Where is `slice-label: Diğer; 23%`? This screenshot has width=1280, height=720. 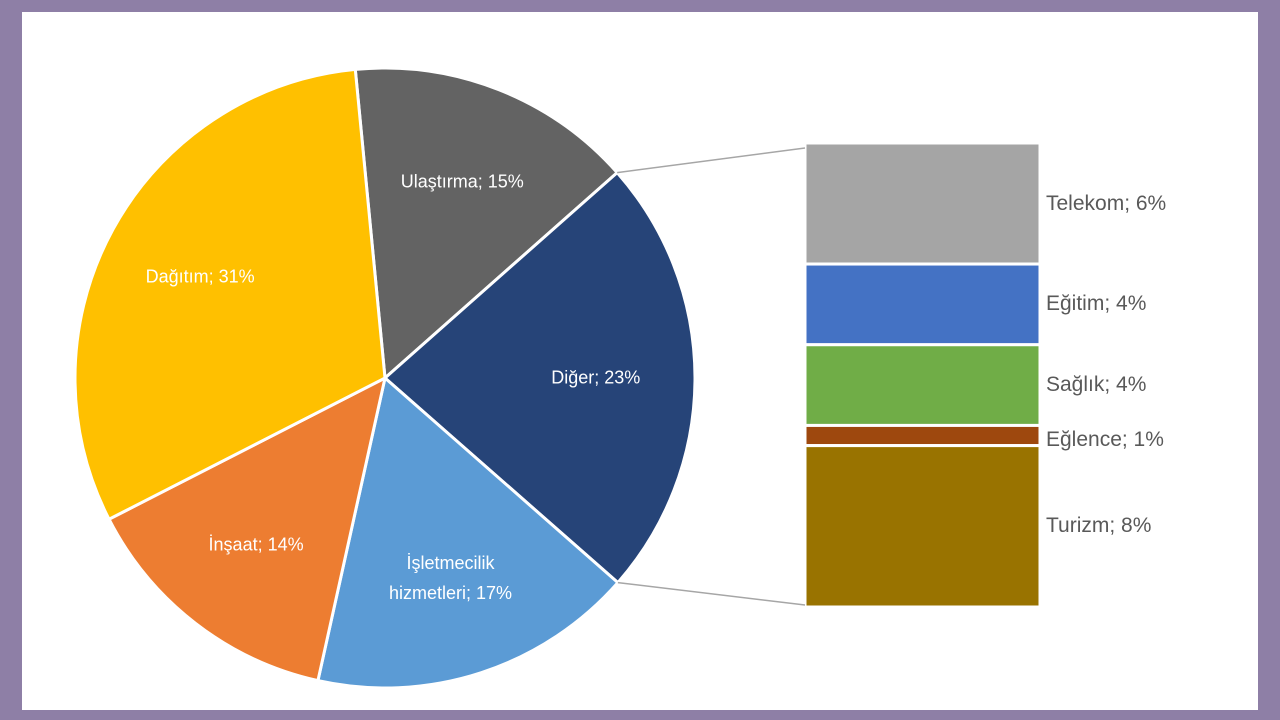 slice-label: Diğer; 23% is located at coordinates (596, 377).